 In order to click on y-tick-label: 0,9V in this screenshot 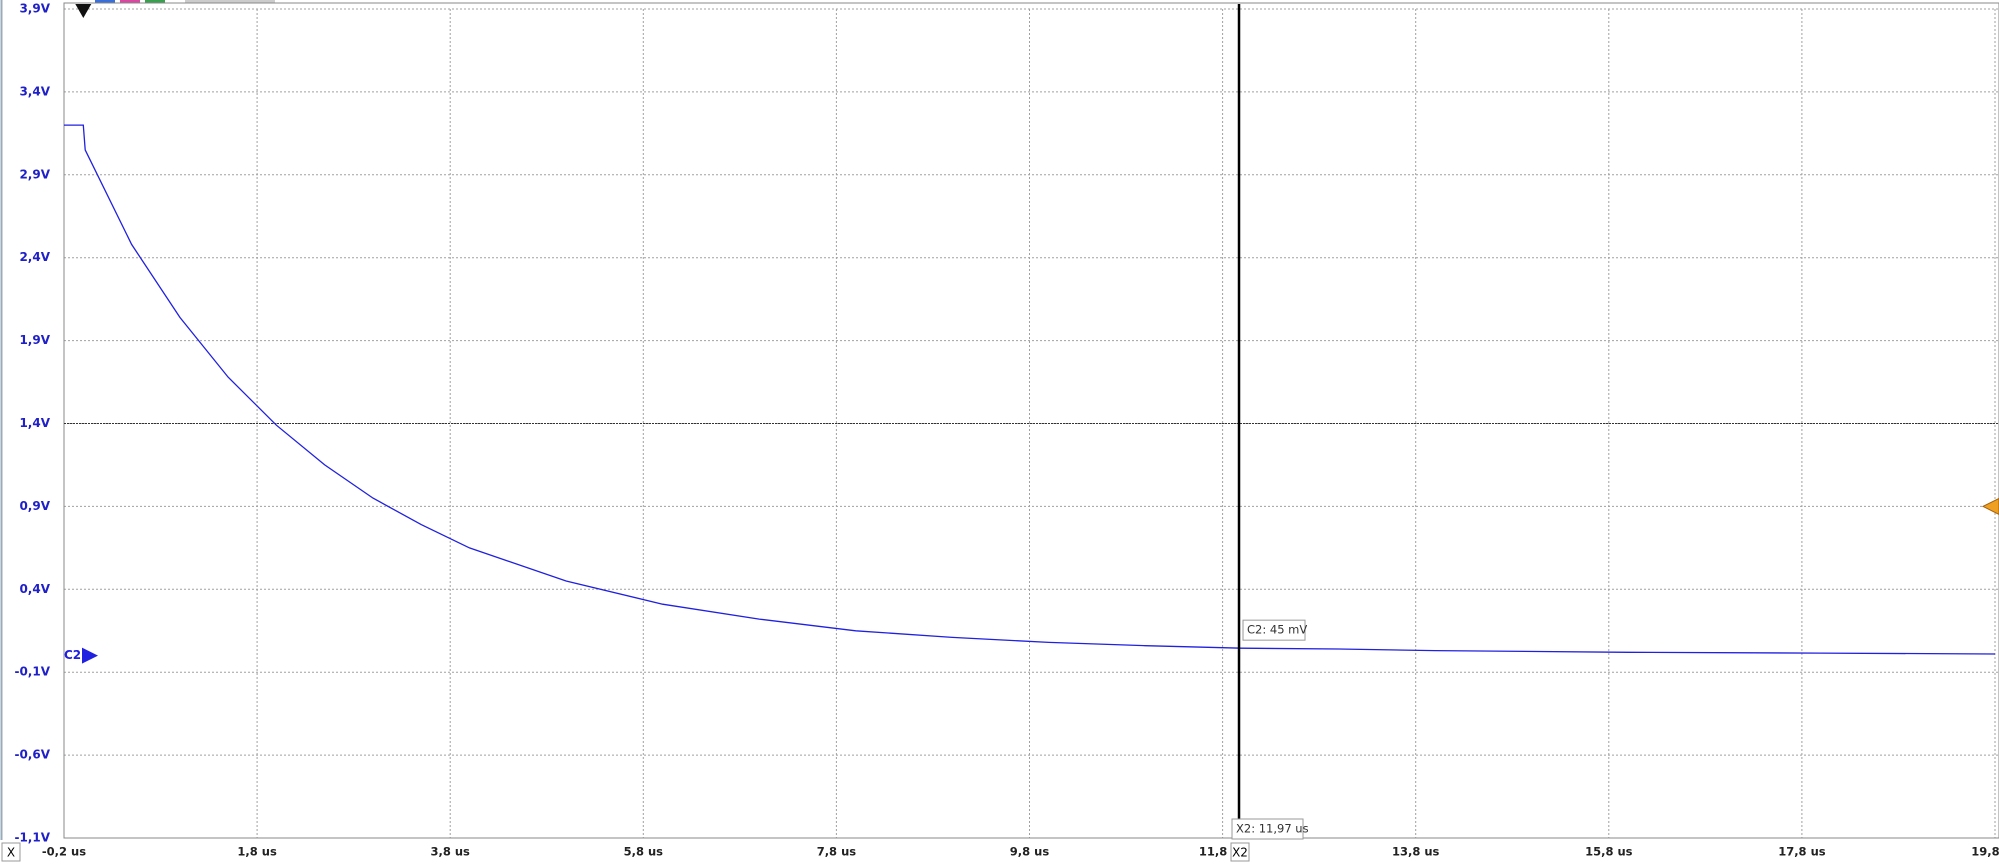, I will do `click(34, 506)`.